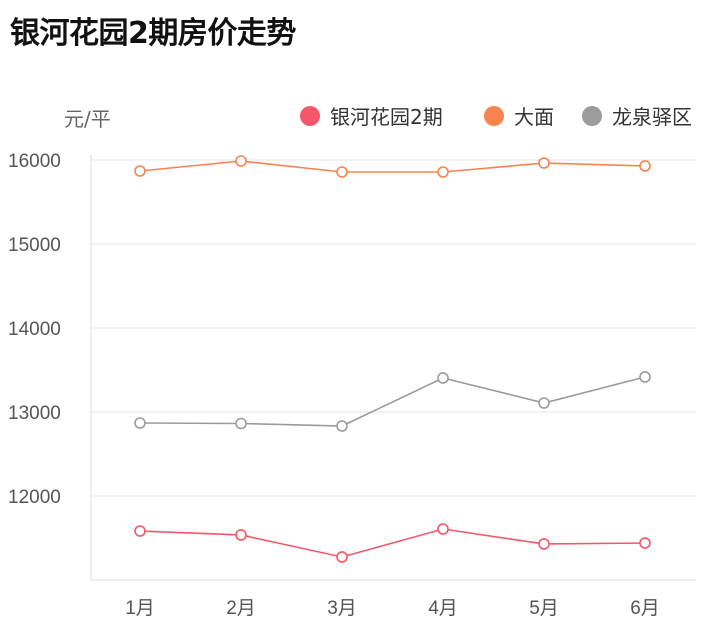  Describe the element at coordinates (34, 413) in the screenshot. I see `y-tick-label: 13000` at that location.